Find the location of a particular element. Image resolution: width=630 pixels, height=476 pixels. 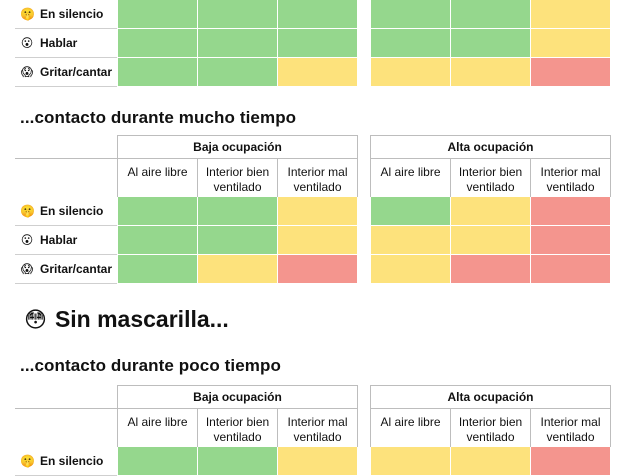

flushed-face-icon: 😳 is located at coordinates (35, 319).